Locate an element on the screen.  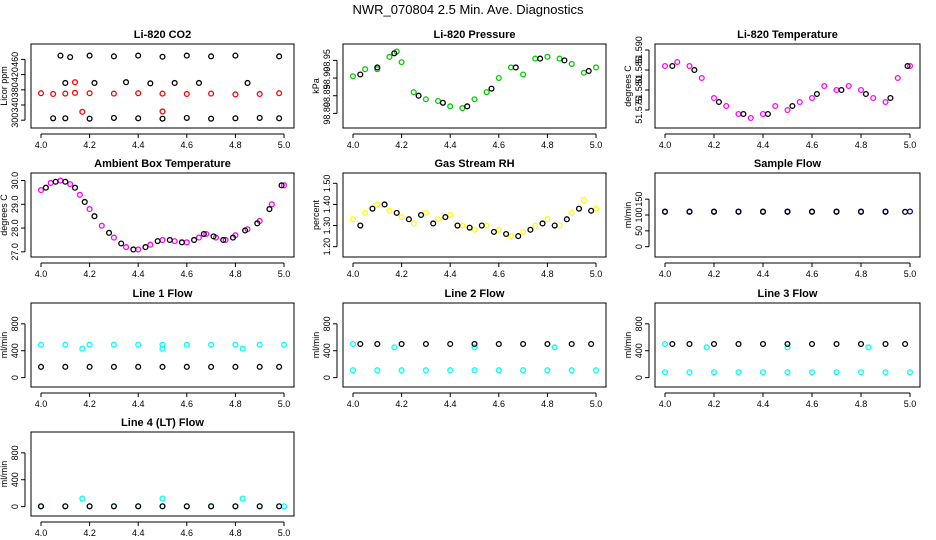
y-axis-label: percent is located at coordinates (316, 214).